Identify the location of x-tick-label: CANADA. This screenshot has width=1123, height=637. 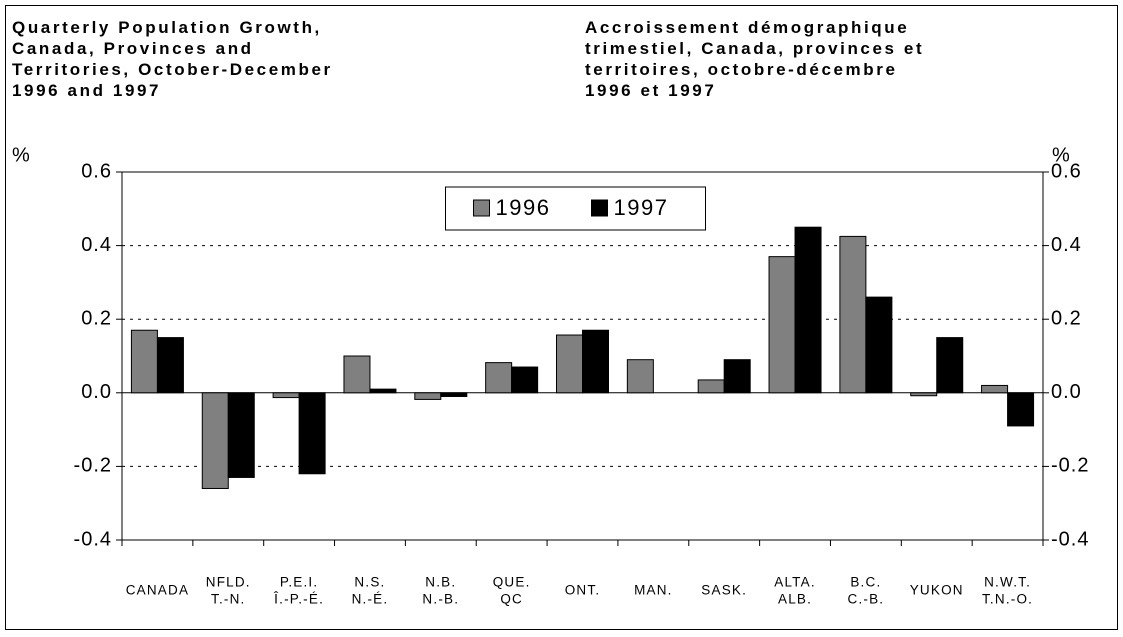
(157, 590).